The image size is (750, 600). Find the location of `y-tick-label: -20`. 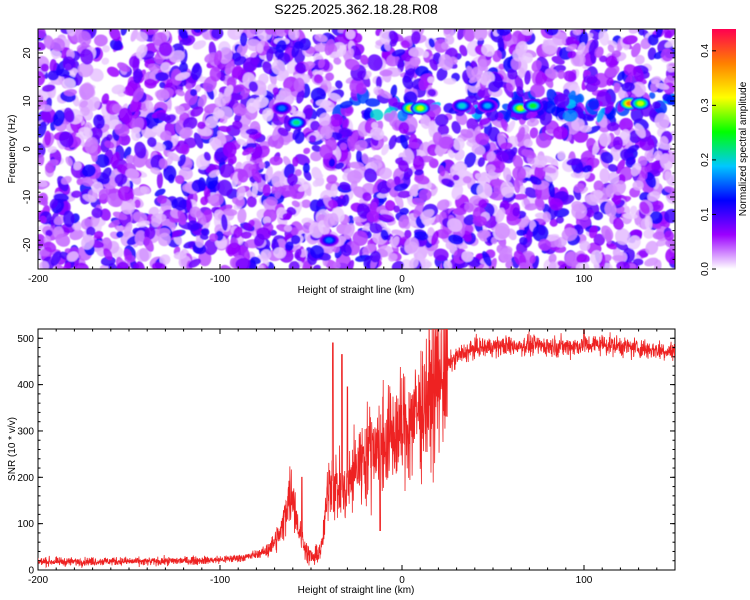

y-tick-label: -20 is located at coordinates (27, 244).